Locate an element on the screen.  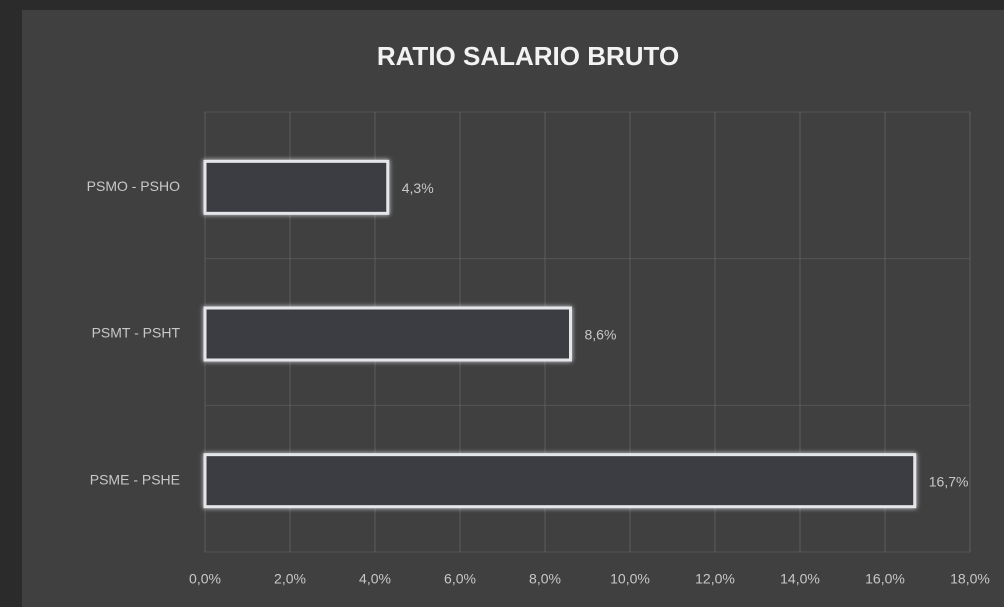
x-tick-label: 18,0% is located at coordinates (970, 579).